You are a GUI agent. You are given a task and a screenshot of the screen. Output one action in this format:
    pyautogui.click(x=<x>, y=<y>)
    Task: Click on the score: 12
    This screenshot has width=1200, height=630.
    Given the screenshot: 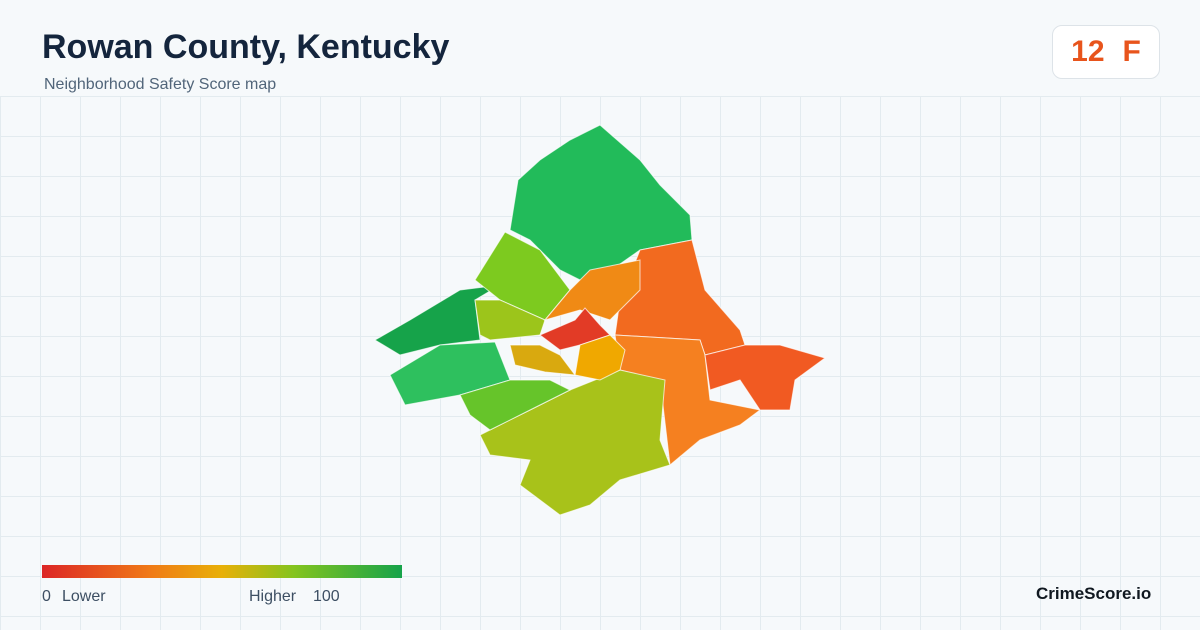 What is the action you would take?
    pyautogui.click(x=1088, y=51)
    